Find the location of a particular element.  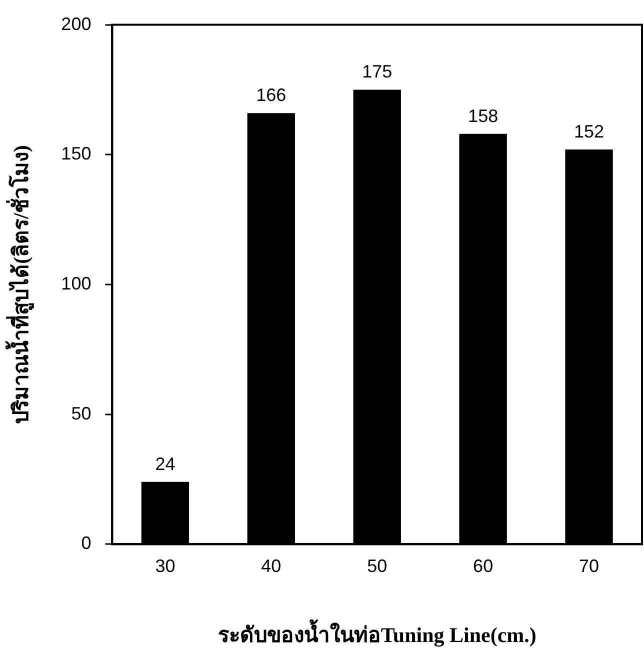

data-label: 175 is located at coordinates (377, 72).